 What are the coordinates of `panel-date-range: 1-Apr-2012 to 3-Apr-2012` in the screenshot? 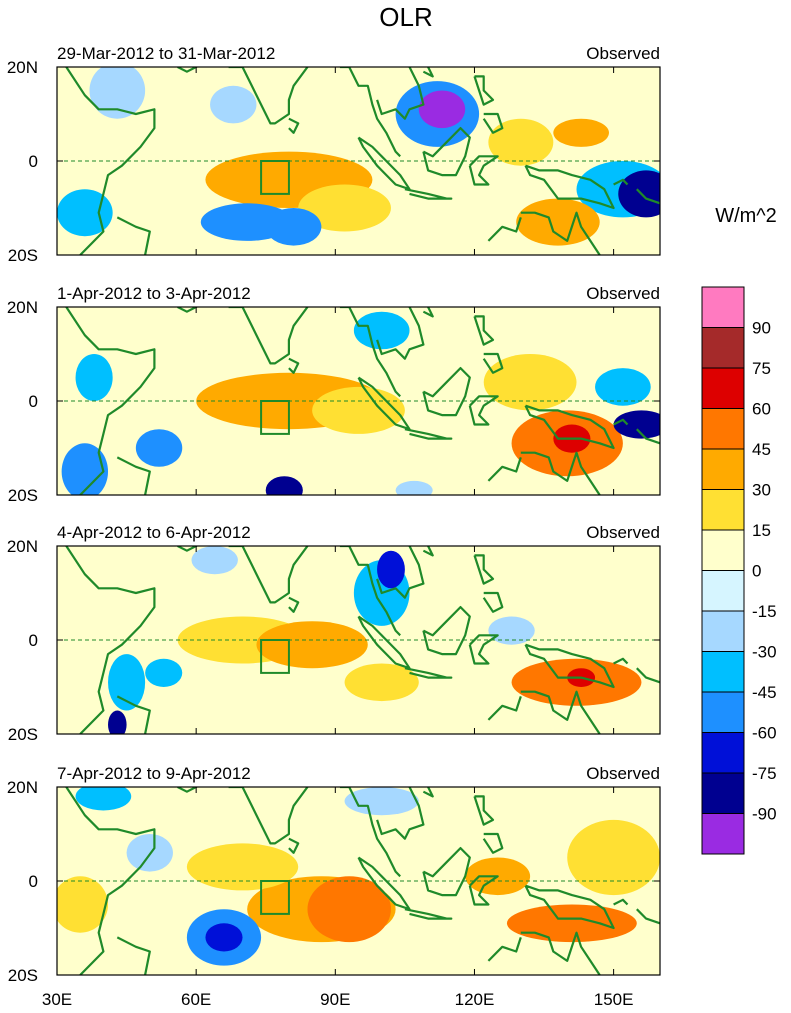 It's located at (154, 293).